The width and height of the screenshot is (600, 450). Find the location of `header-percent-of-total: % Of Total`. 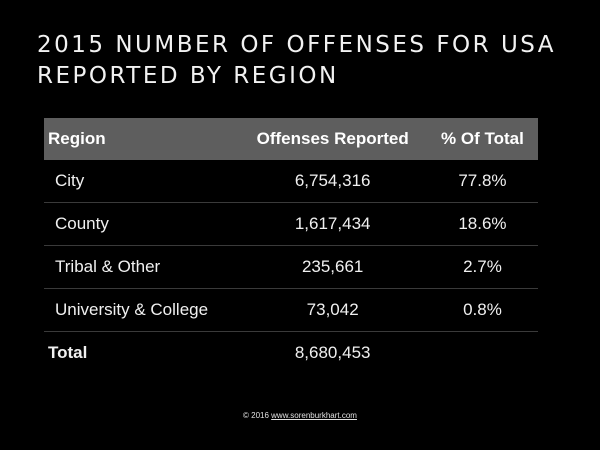

header-percent-of-total: % Of Total is located at coordinates (482, 139).